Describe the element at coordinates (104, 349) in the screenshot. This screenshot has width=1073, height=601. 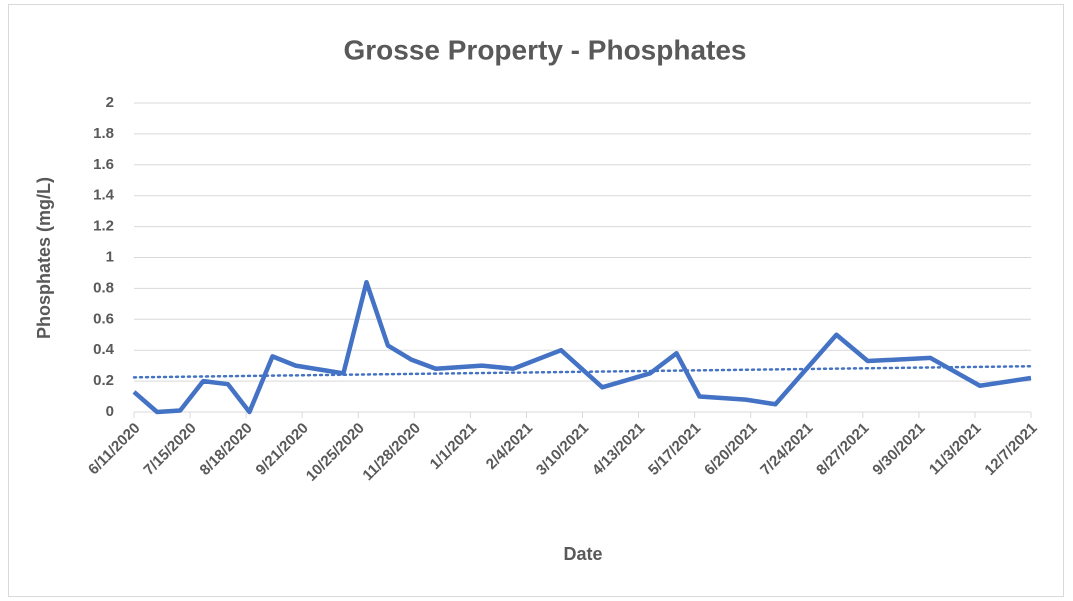
I see `y-tick-label: 0.4` at that location.